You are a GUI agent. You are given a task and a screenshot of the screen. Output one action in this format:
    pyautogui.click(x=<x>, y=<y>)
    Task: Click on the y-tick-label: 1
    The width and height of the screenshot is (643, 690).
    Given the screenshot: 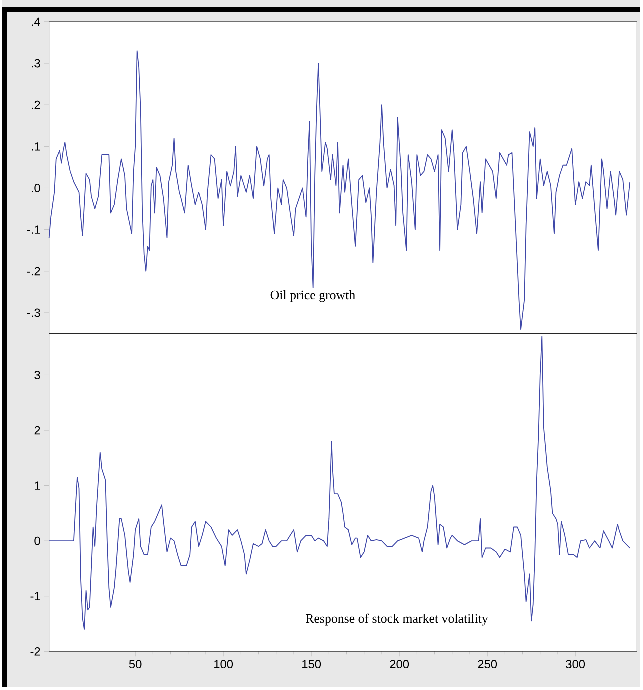 What is the action you would take?
    pyautogui.click(x=37, y=486)
    